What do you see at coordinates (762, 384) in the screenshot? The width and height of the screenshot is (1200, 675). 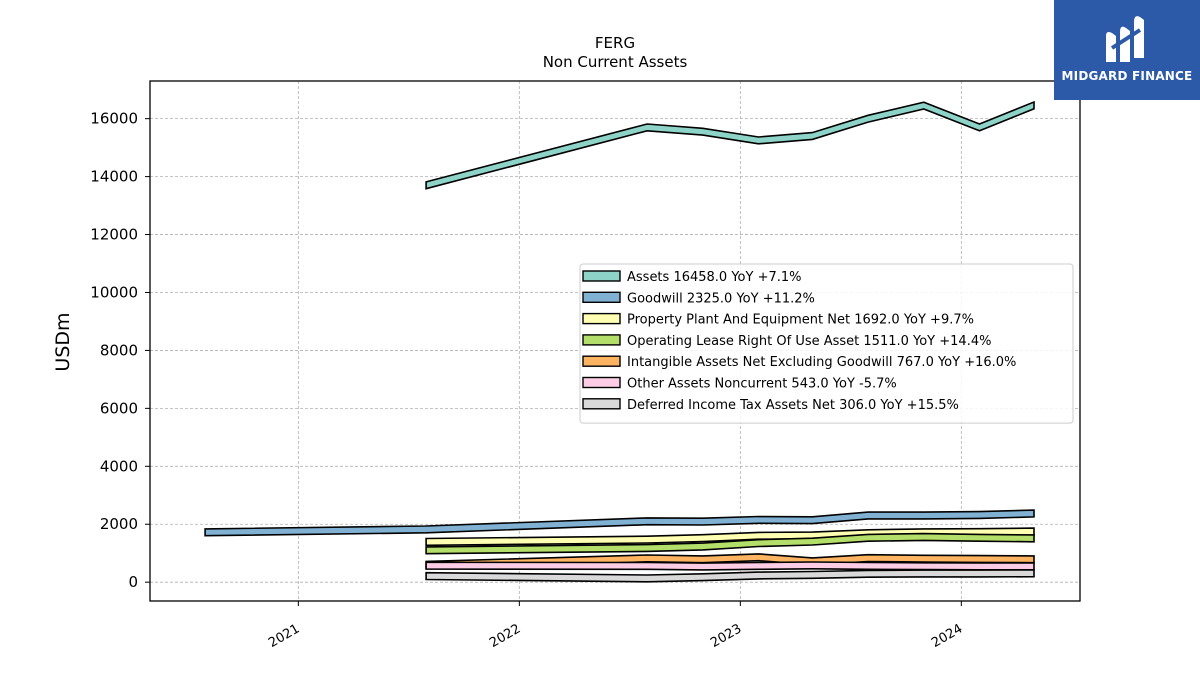 I see `legend-label: Other Assets Noncurrent 543.0 YoY -5.7%` at bounding box center [762, 384].